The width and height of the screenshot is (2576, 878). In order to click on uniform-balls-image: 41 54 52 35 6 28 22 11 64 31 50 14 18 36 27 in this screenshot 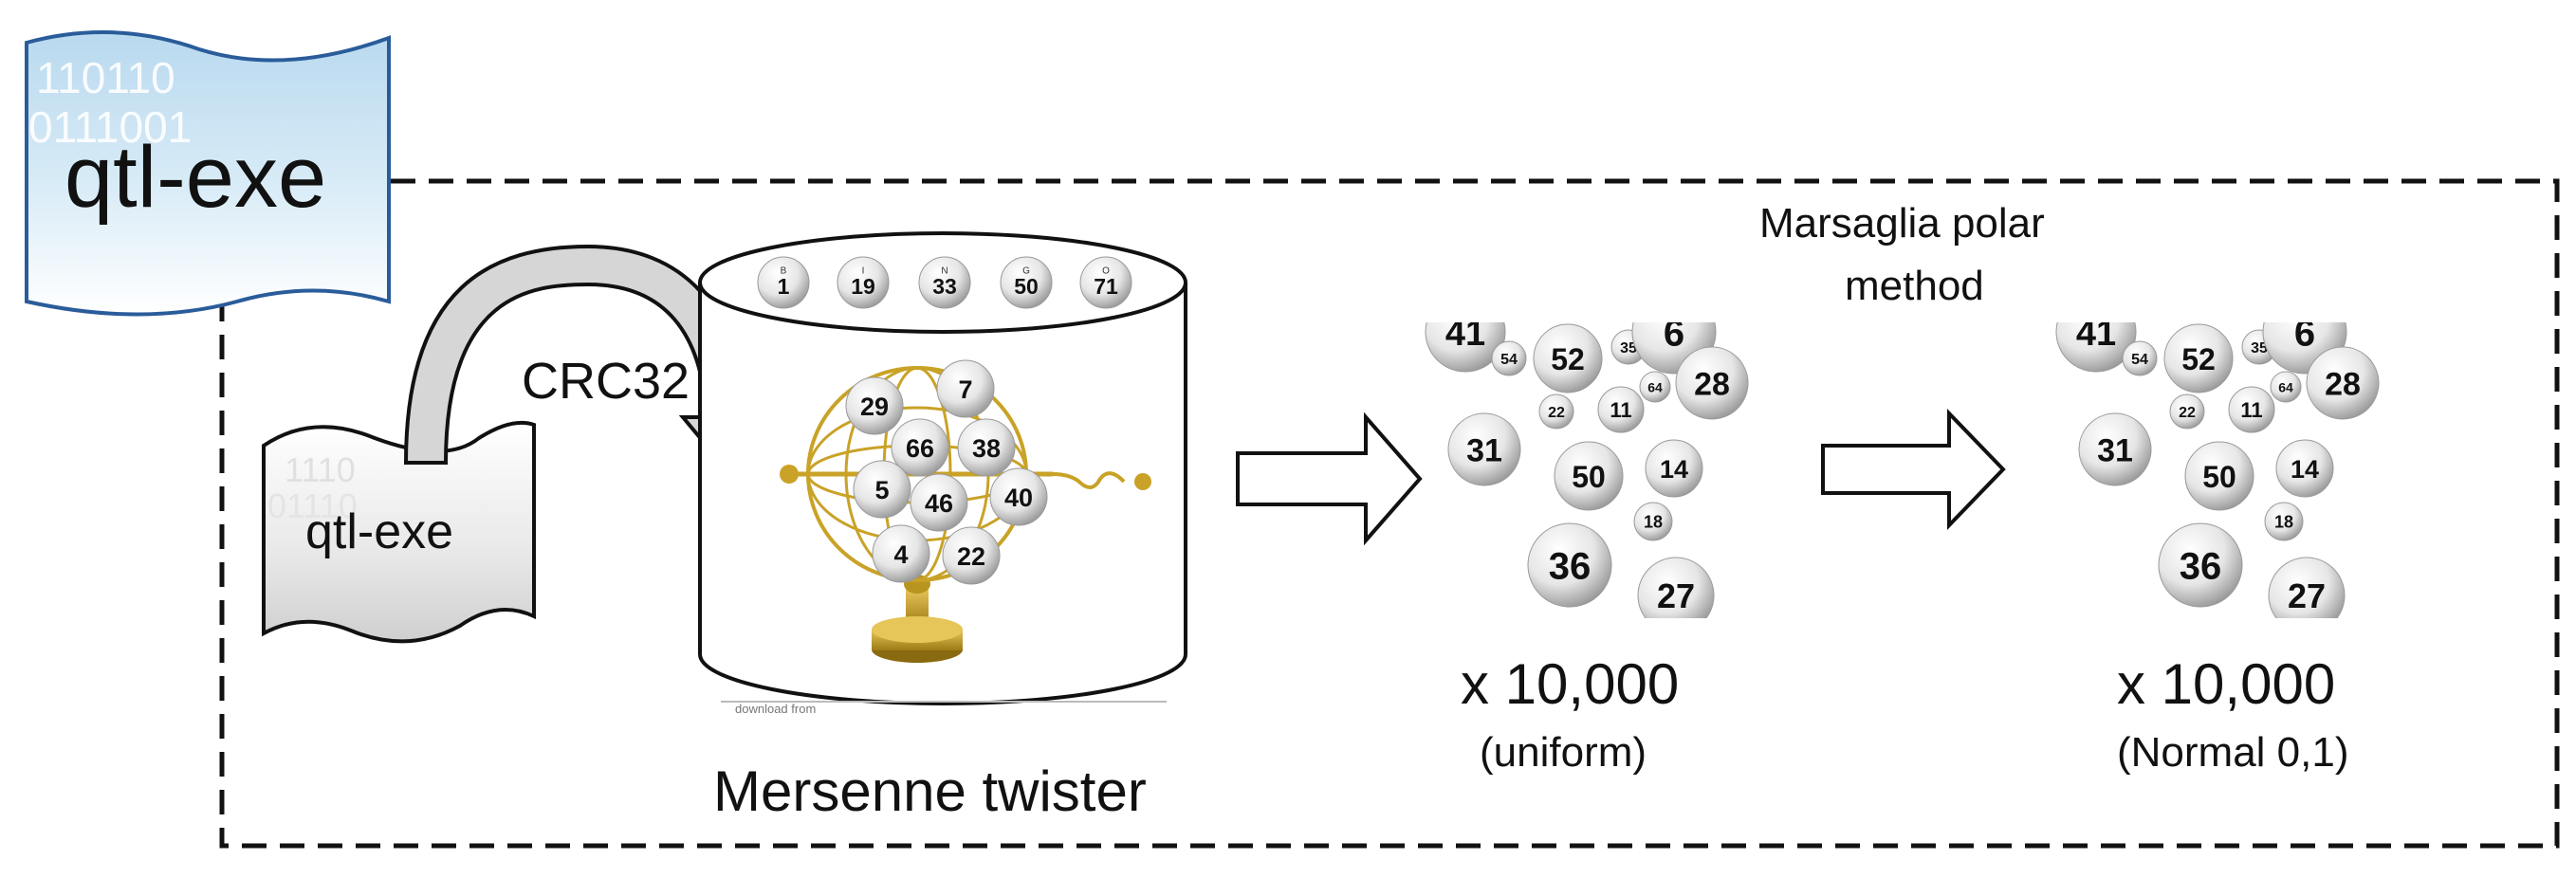, I will do `click(1587, 466)`.